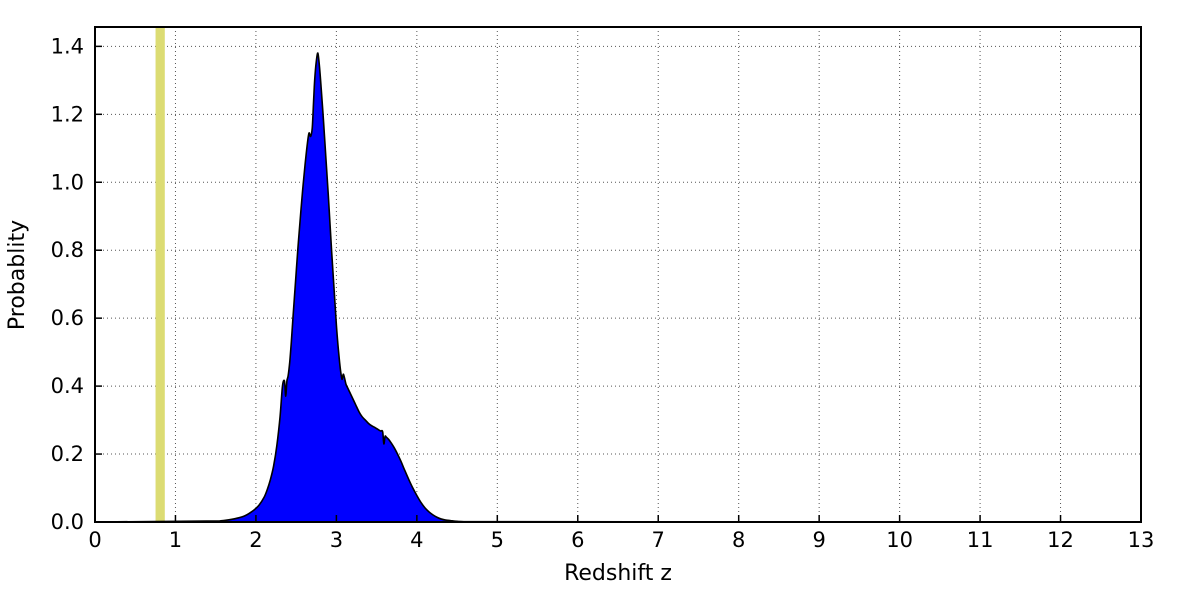  I want to click on y-tick-label-0.8: 0.8, so click(67, 250).